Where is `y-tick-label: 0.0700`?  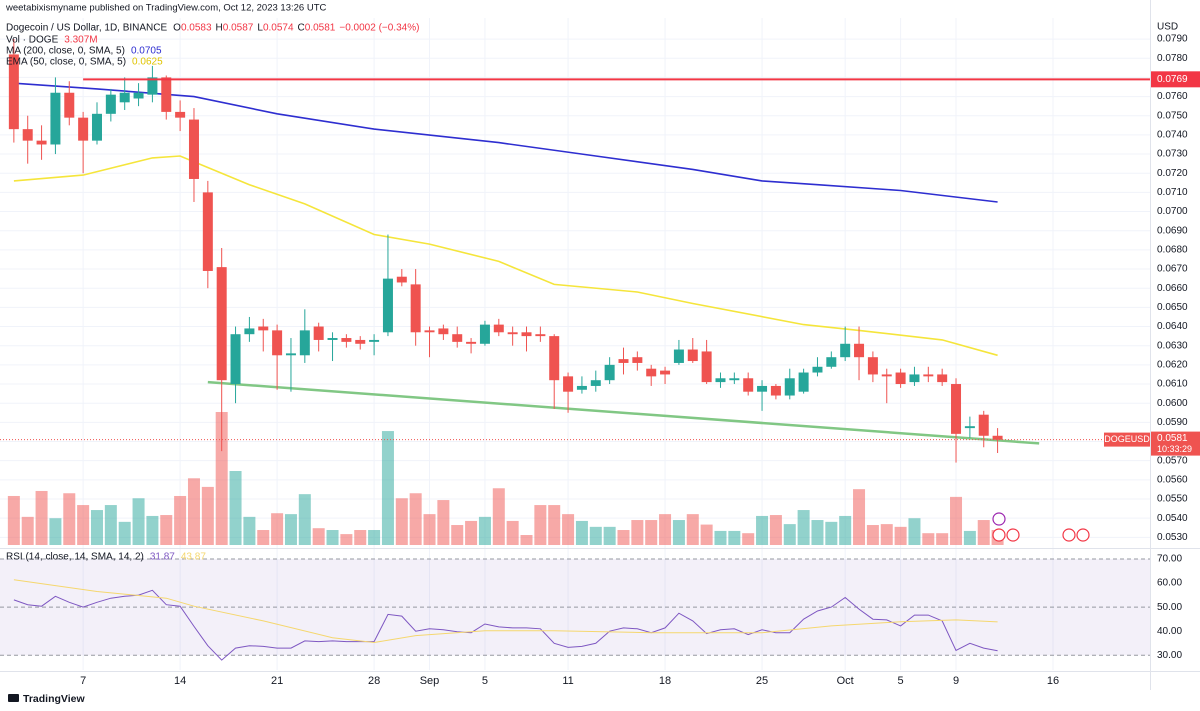
y-tick-label: 0.0700 is located at coordinates (1172, 211).